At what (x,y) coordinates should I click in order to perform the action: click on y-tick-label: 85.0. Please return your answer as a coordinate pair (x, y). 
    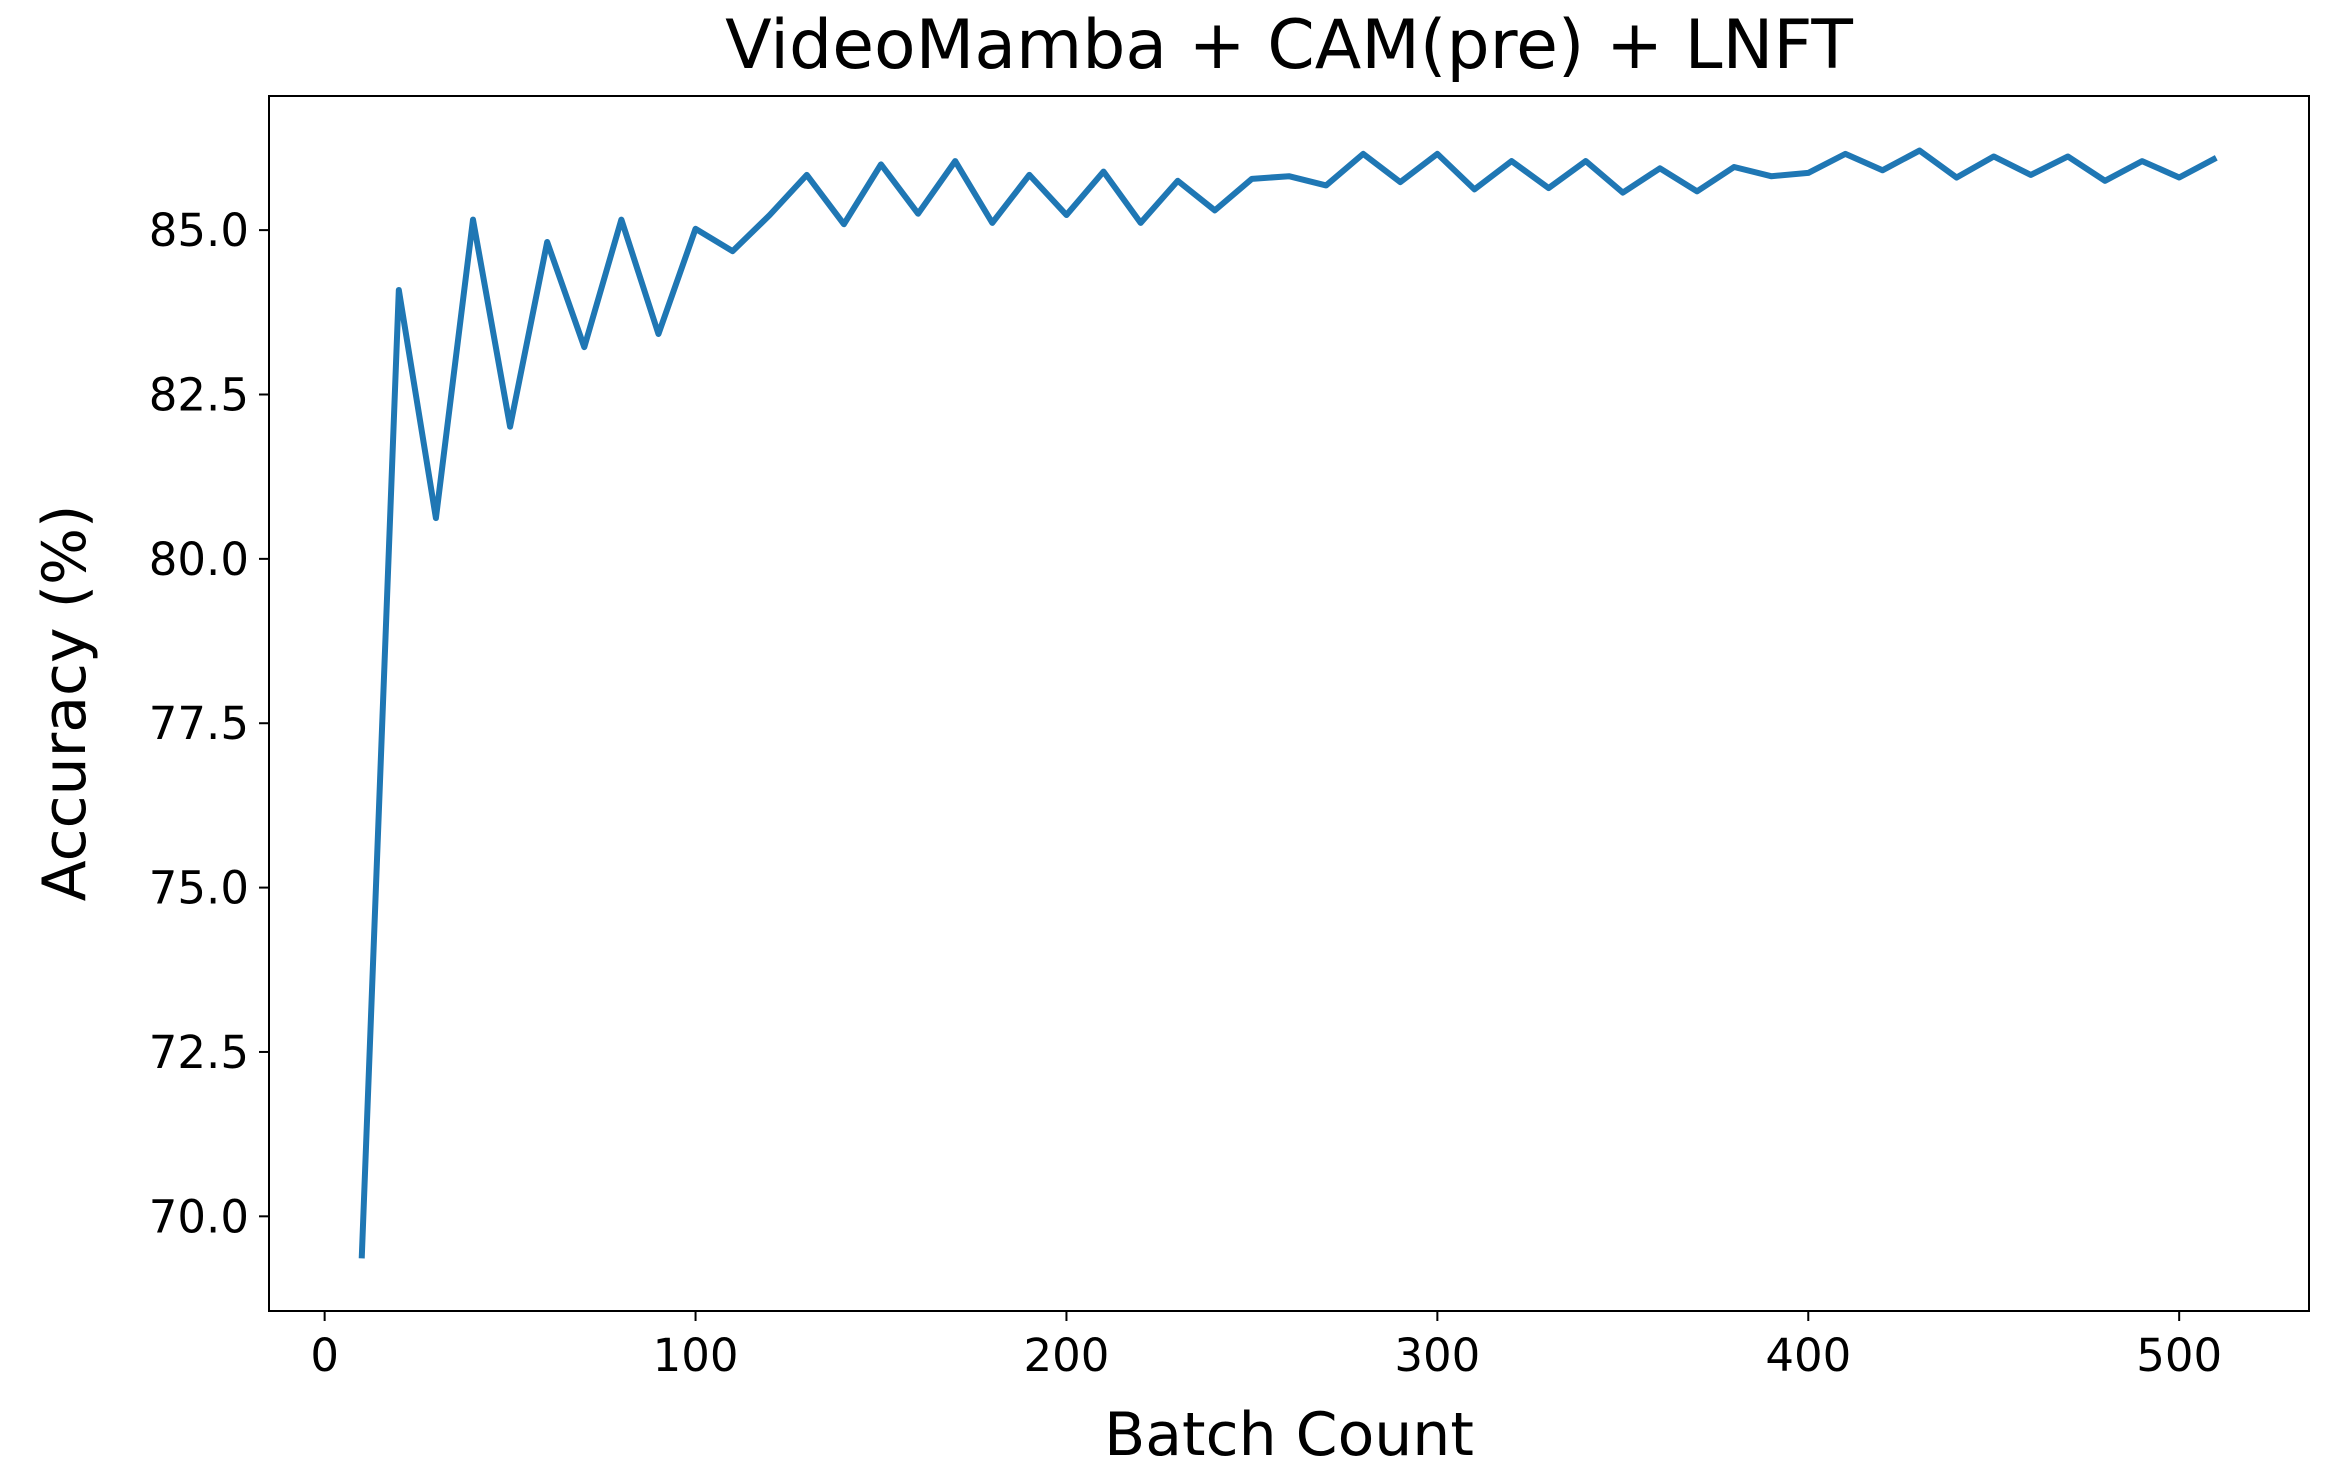
    Looking at the image, I should click on (199, 230).